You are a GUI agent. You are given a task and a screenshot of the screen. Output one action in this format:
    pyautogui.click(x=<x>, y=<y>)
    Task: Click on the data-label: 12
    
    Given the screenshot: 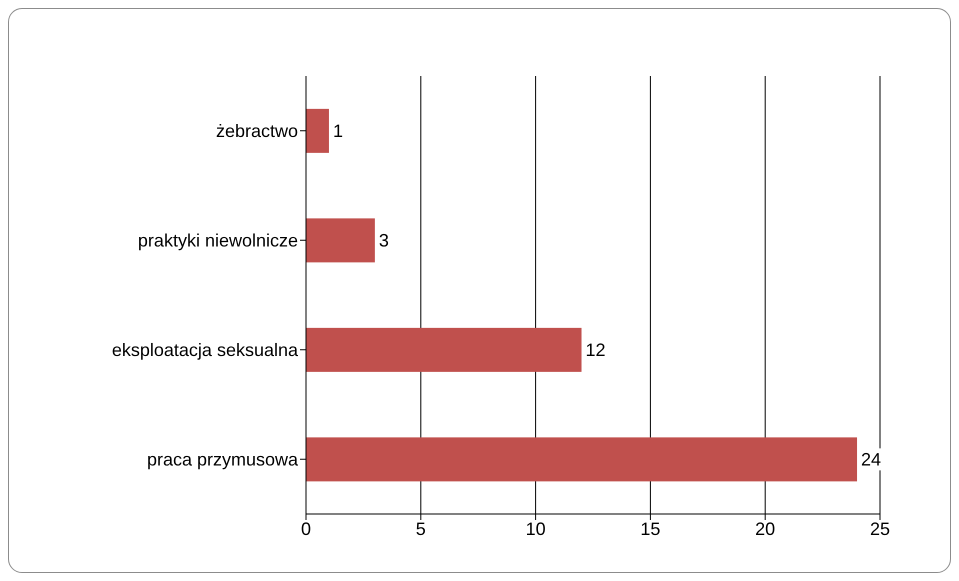 What is the action you would take?
    pyautogui.click(x=596, y=350)
    